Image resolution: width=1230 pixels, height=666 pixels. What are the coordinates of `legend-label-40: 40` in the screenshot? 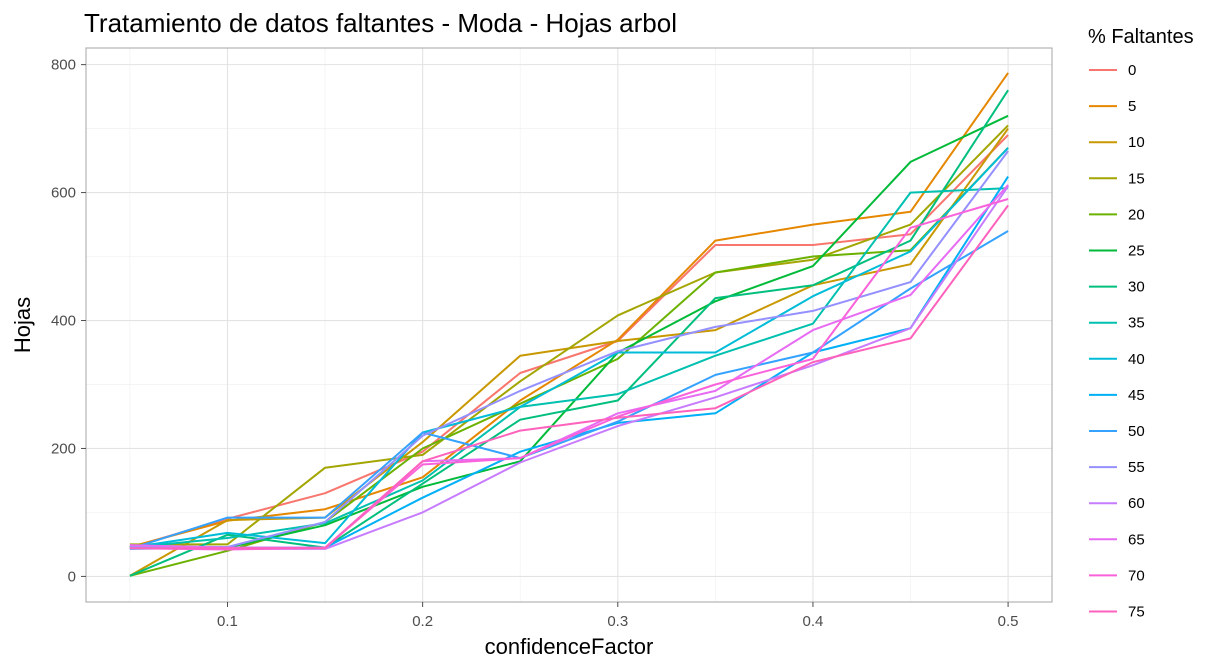 It's located at (1136, 359).